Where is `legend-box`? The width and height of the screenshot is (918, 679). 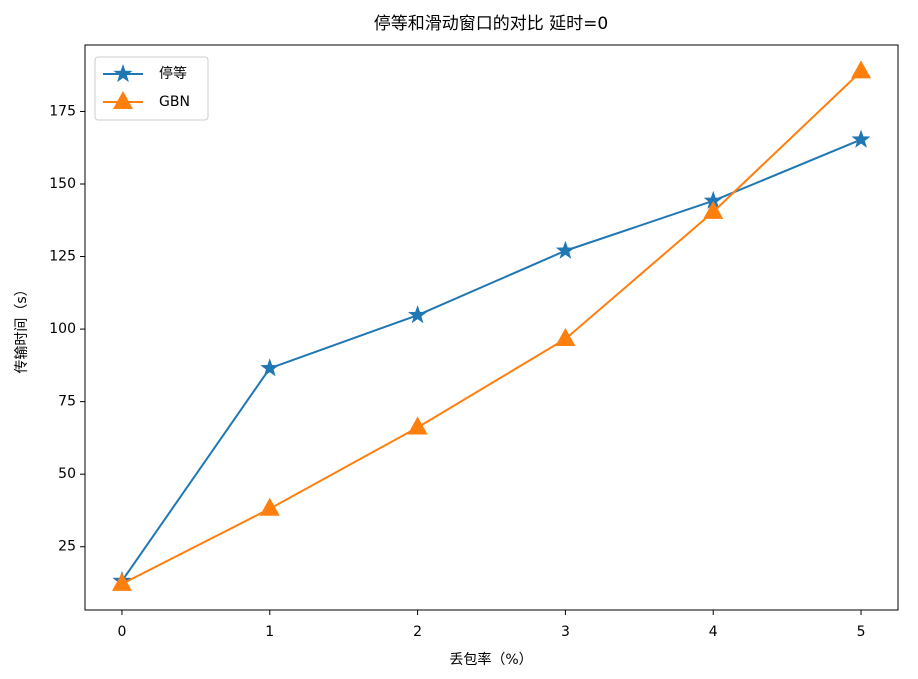 legend-box is located at coordinates (151, 88).